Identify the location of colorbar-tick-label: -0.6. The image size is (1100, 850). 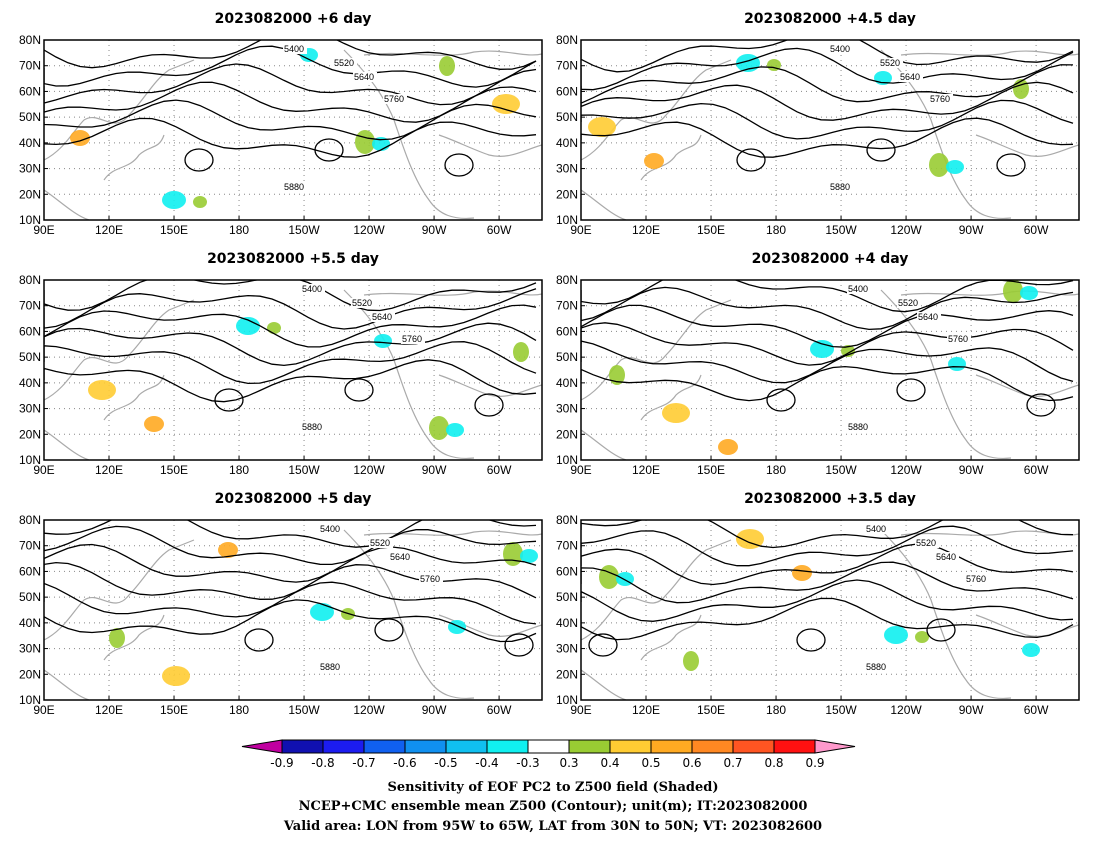
(404, 763).